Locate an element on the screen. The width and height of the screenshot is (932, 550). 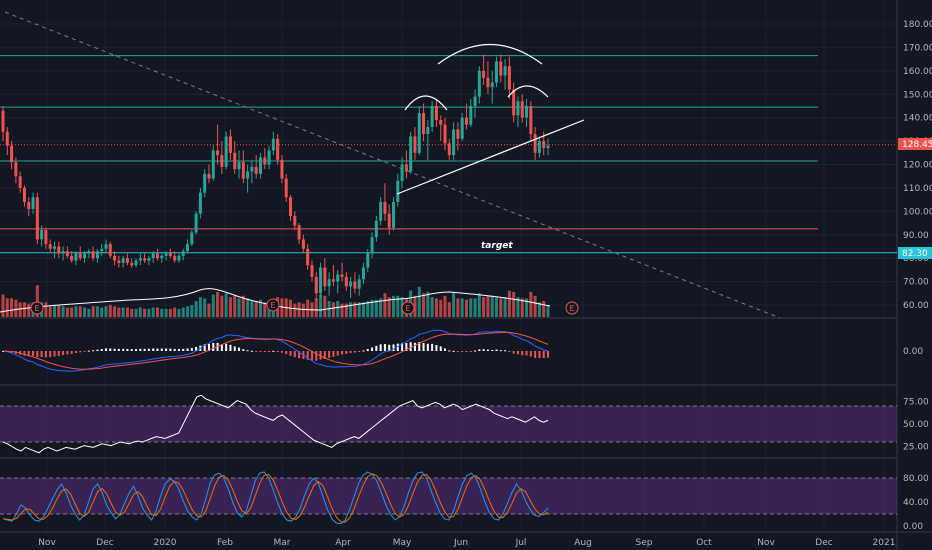
pattern-annotations is located at coordinates (490, 119).